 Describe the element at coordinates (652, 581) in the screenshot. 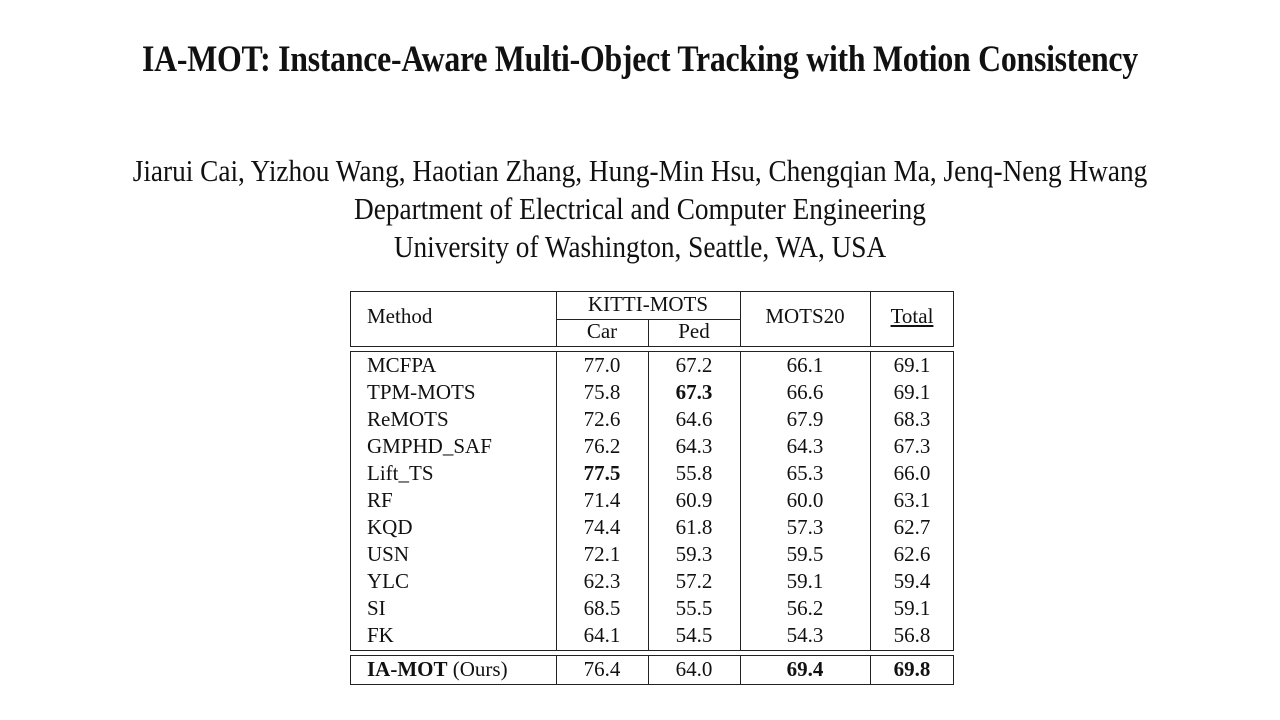

I see `table-row: YLC 62.3 57.2 59.1 59.4` at that location.